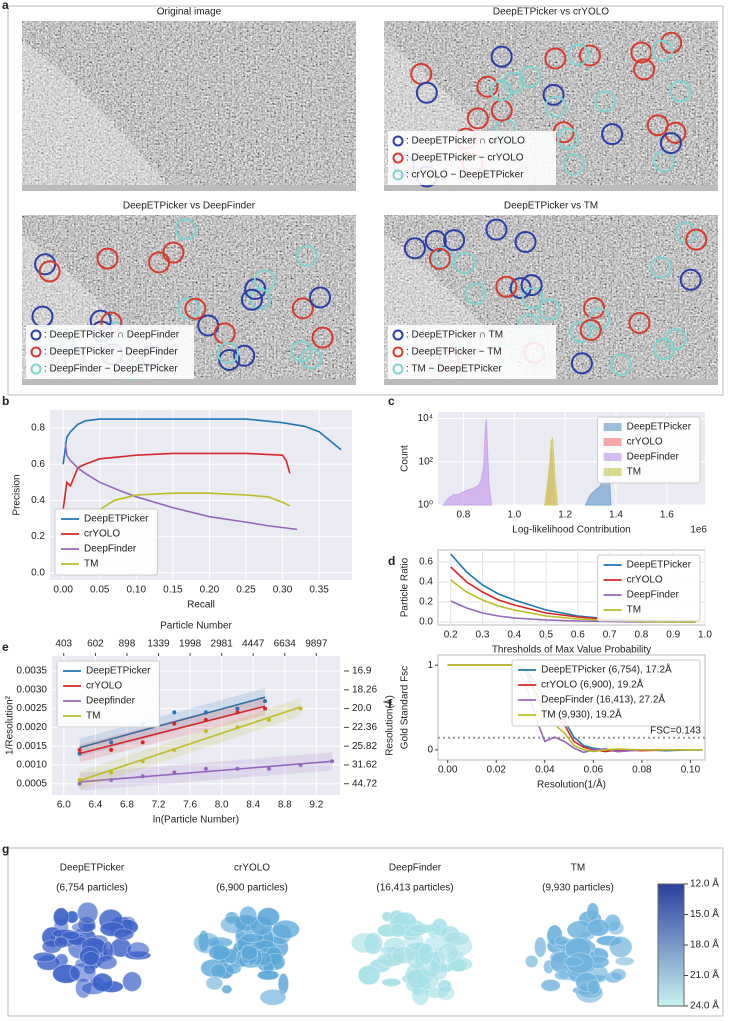 The width and height of the screenshot is (731, 1021). I want to click on legend-label: : DeepETPicker ∩ DeepFinder, so click(112, 335).